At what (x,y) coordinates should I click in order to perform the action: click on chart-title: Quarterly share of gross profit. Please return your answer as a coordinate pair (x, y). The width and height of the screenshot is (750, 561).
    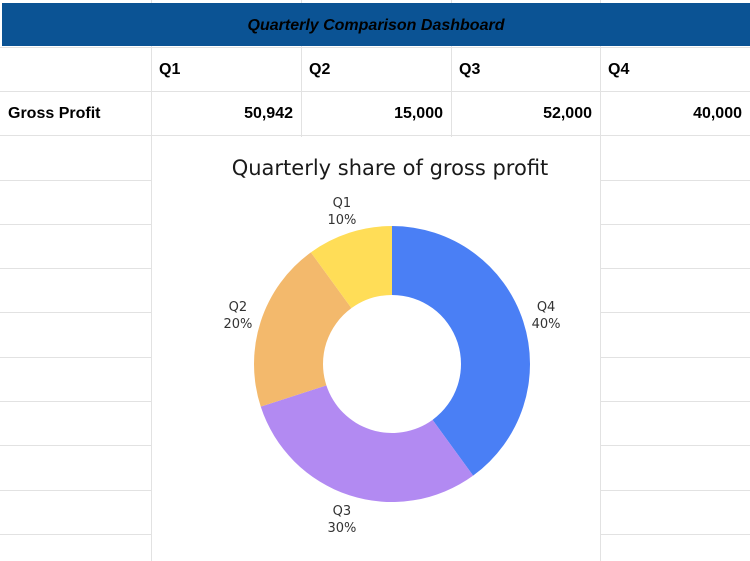
    Looking at the image, I should click on (390, 168).